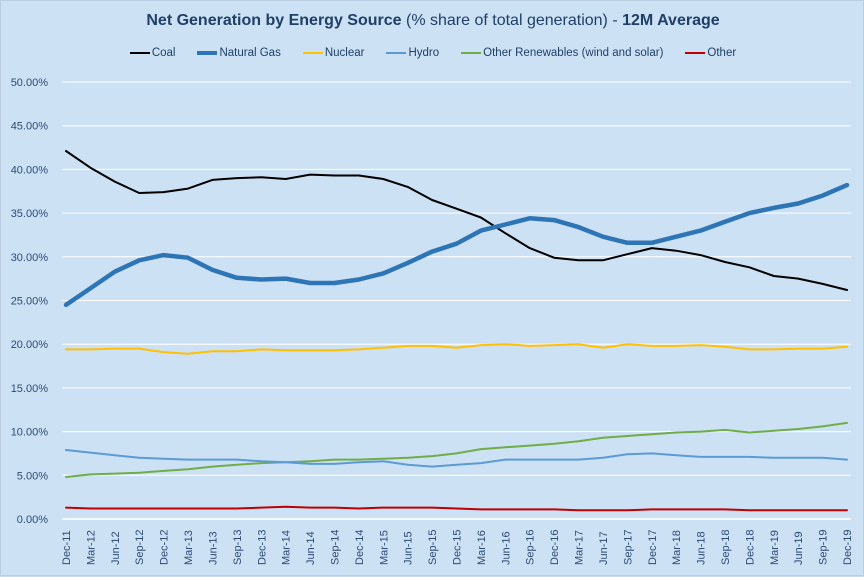 This screenshot has height=577, width=864. What do you see at coordinates (30, 170) in the screenshot?
I see `y-tick-label: 40.00%` at bounding box center [30, 170].